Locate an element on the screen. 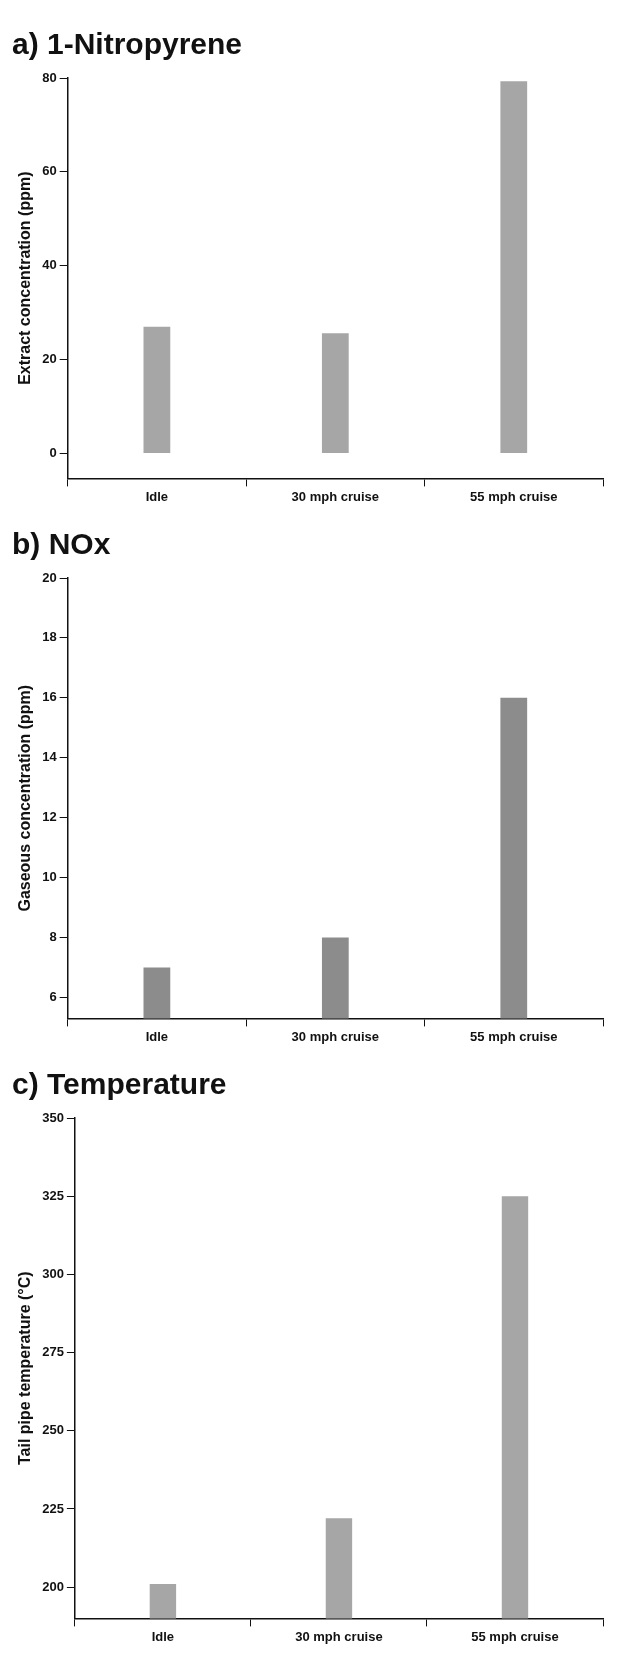 The height and width of the screenshot is (1672, 641). y-axis-title: Tail pipe temperature (°C) is located at coordinates (25, 1368).